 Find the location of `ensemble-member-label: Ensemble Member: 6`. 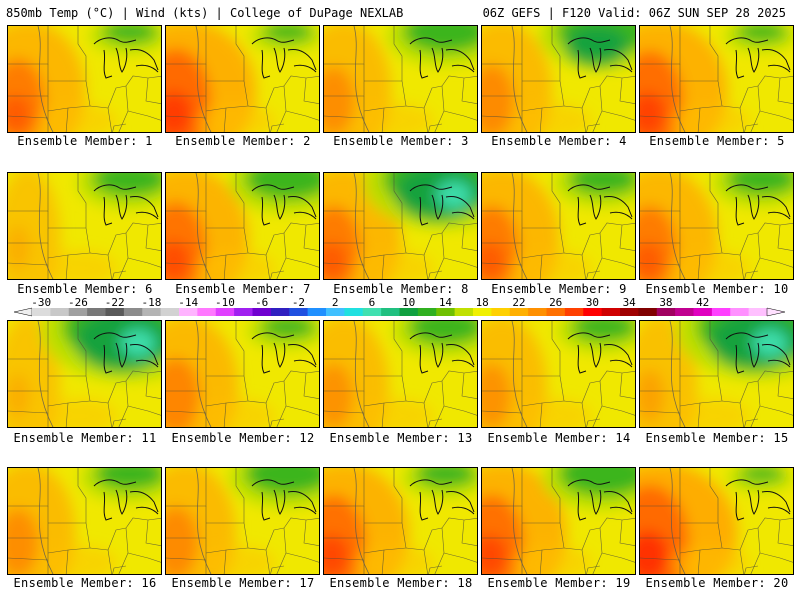

ensemble-member-label: Ensemble Member: 6 is located at coordinates (85, 289).